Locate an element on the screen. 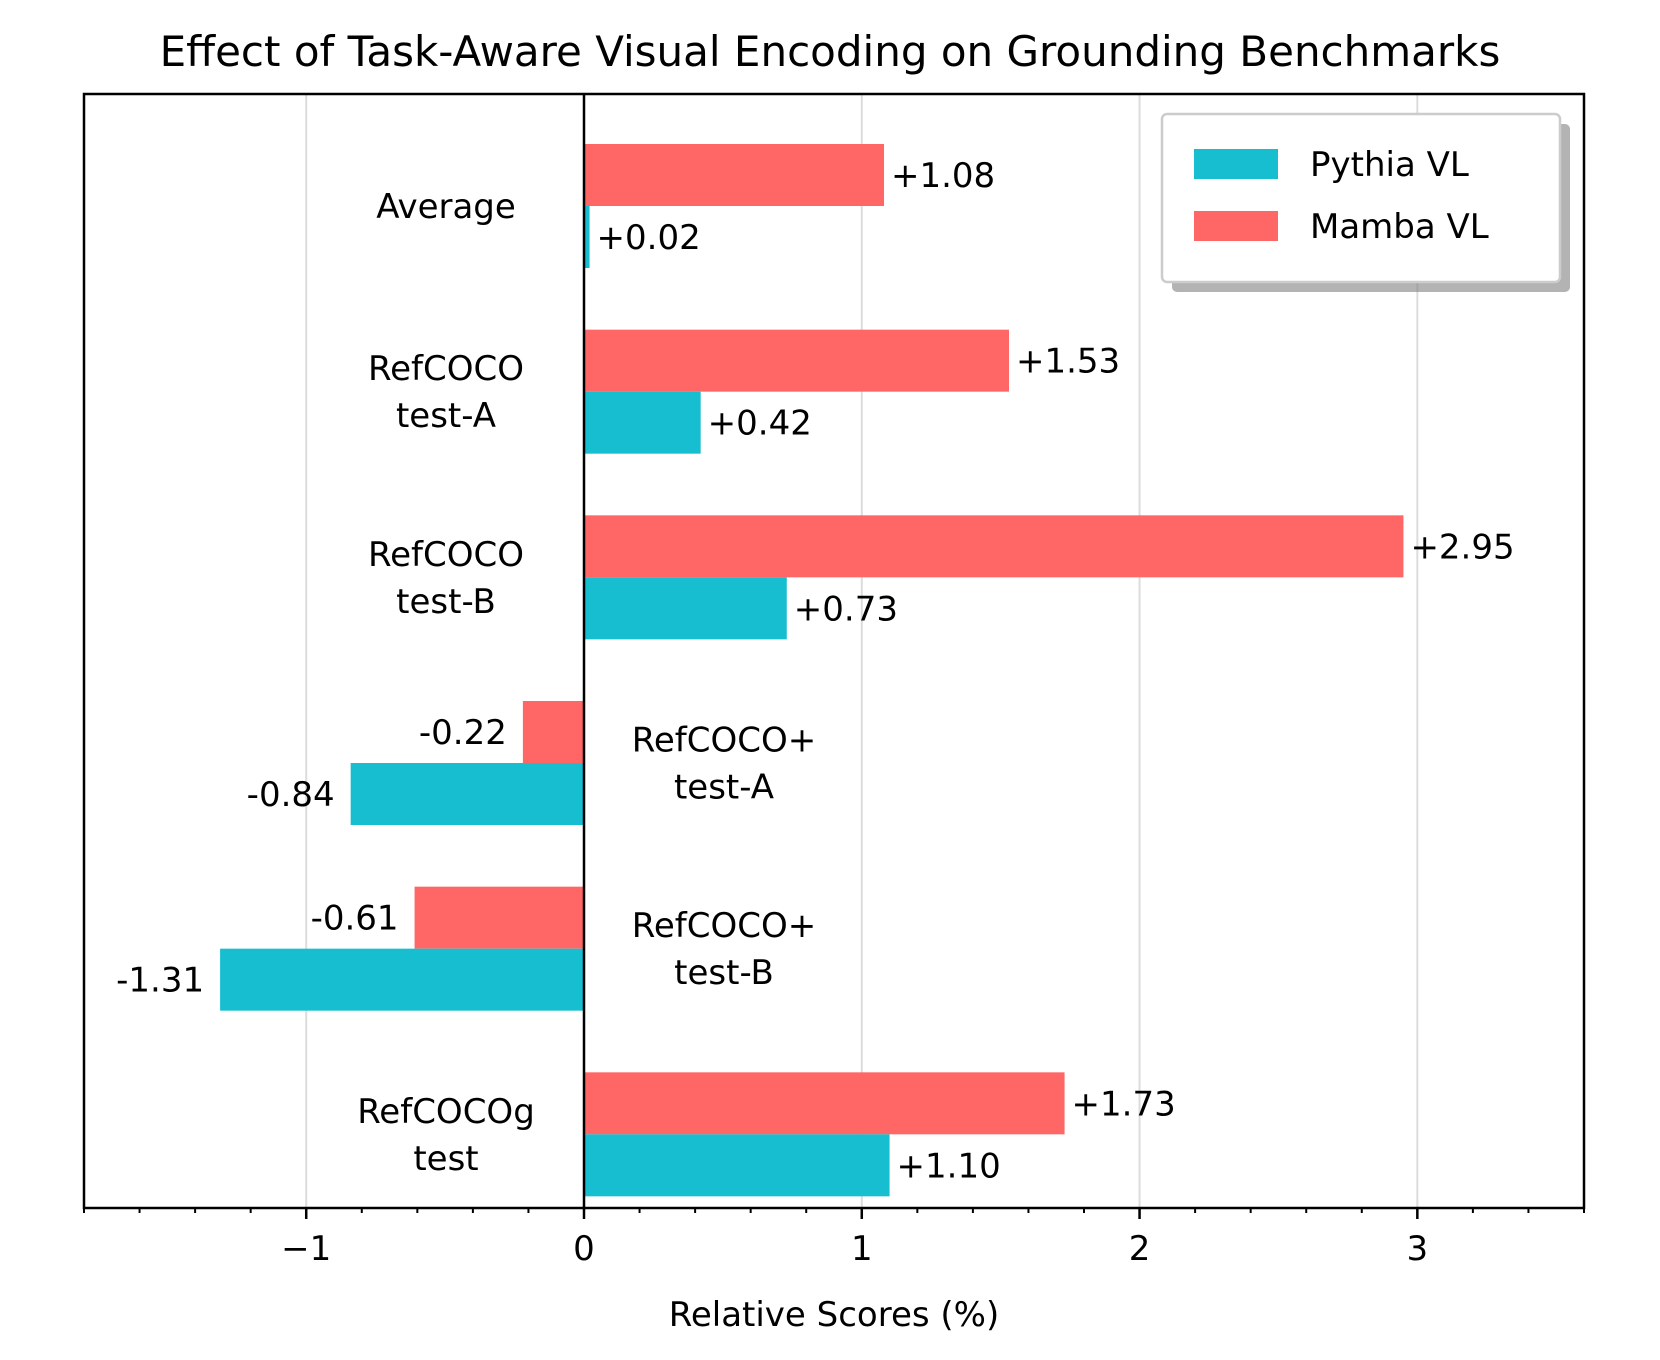  x-tick-label: 1 is located at coordinates (862, 1249).